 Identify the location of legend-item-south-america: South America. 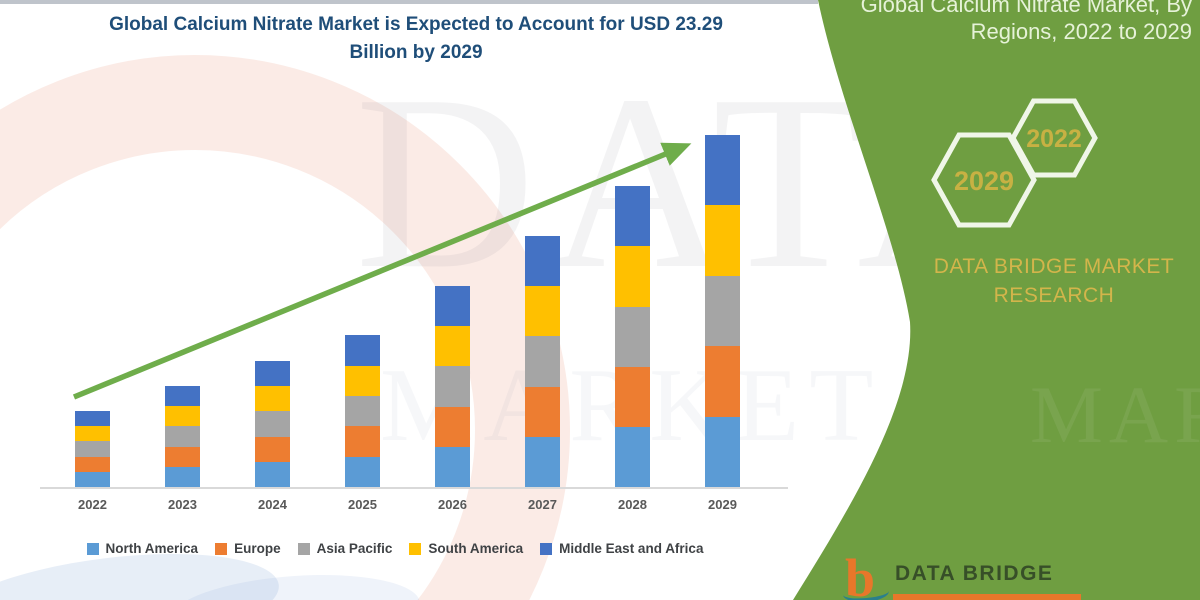
(466, 548).